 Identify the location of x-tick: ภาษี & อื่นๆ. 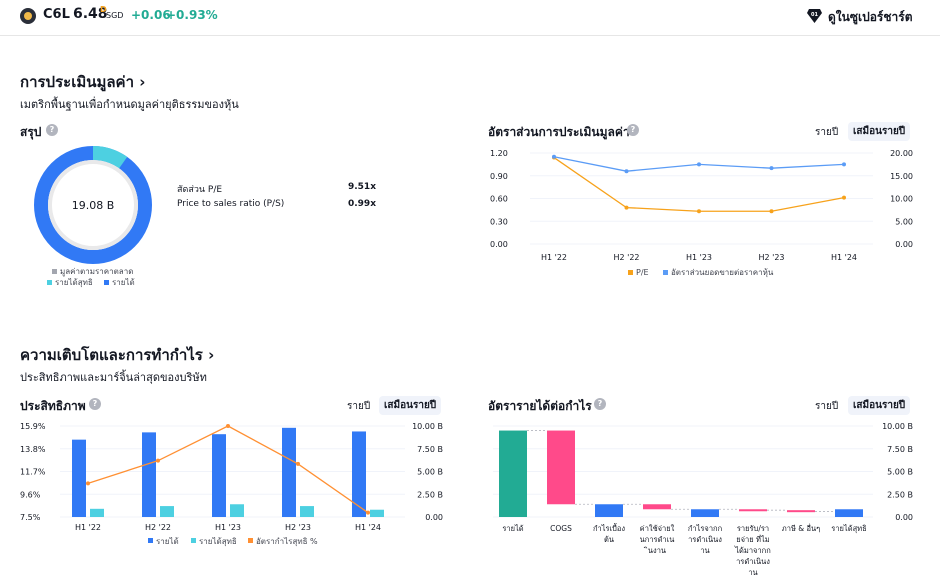
(801, 528).